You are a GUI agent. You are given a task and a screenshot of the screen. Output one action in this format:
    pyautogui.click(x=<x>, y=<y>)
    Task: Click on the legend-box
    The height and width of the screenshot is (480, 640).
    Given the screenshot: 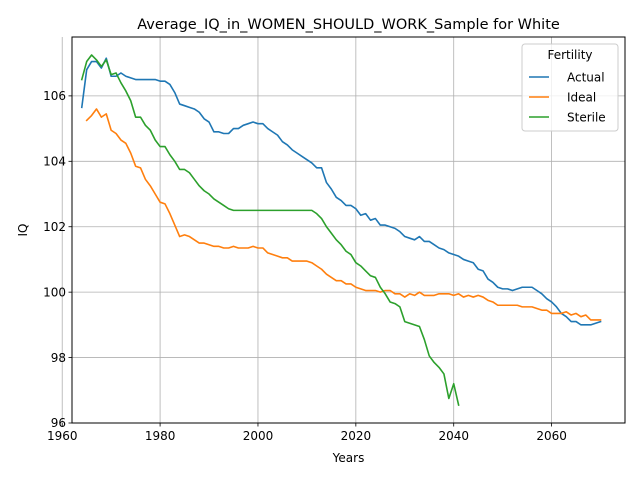 What is the action you would take?
    pyautogui.click(x=570, y=87)
    